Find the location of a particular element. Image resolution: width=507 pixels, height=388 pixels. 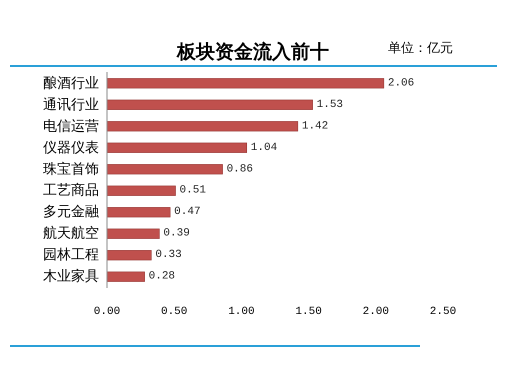

data-label: 0.86 is located at coordinates (239, 169).